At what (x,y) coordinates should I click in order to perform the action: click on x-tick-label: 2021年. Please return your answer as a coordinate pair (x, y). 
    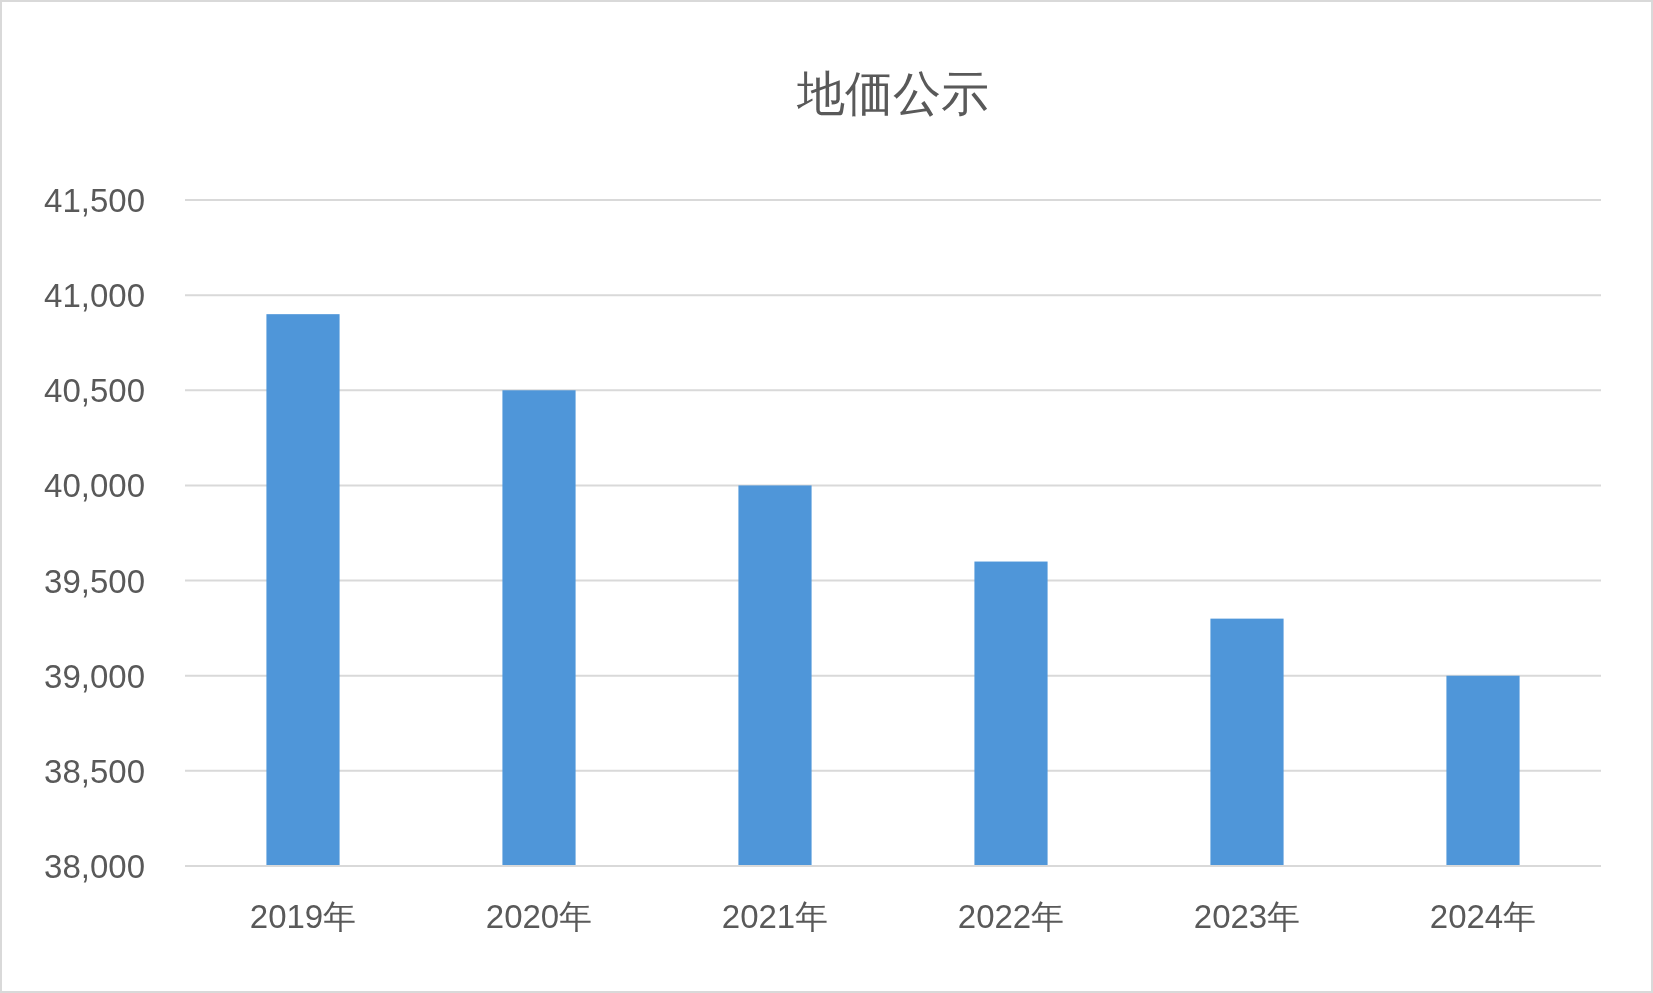
    Looking at the image, I should click on (775, 916).